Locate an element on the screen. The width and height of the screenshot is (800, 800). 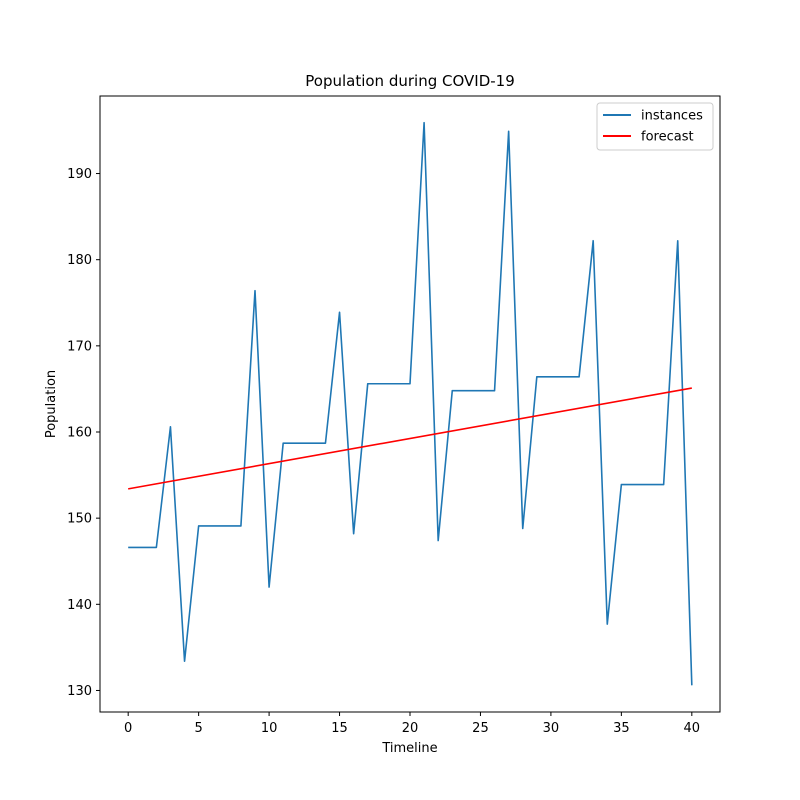
x-axis-label: Timeline is located at coordinates (409, 748).